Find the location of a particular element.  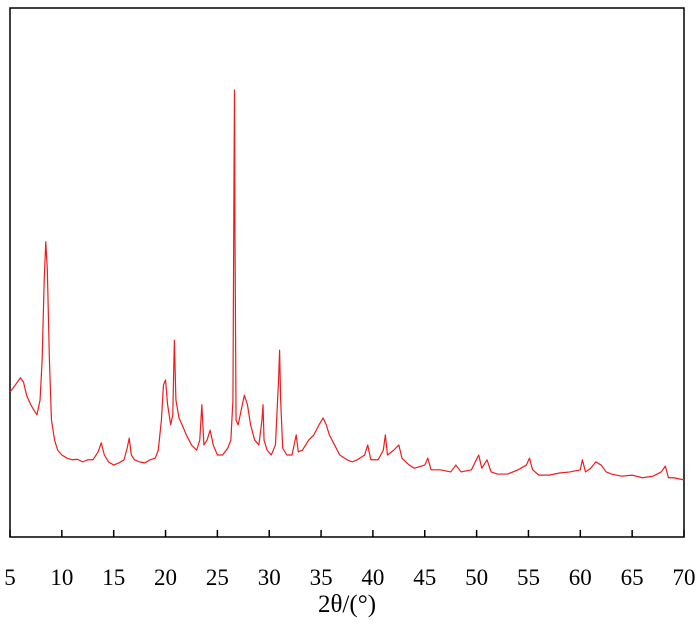

x-tick-label: 30 is located at coordinates (269, 577).